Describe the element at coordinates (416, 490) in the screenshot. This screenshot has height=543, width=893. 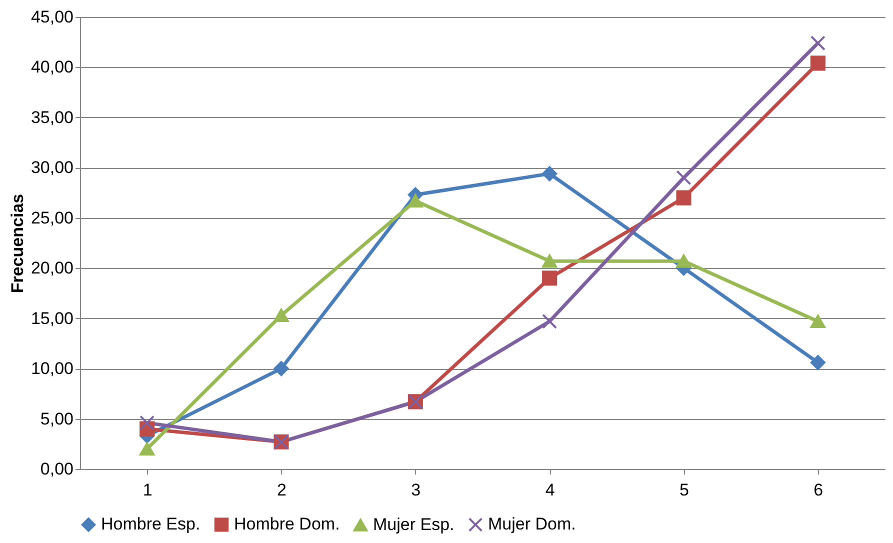
I see `x-tick-label: 3` at that location.